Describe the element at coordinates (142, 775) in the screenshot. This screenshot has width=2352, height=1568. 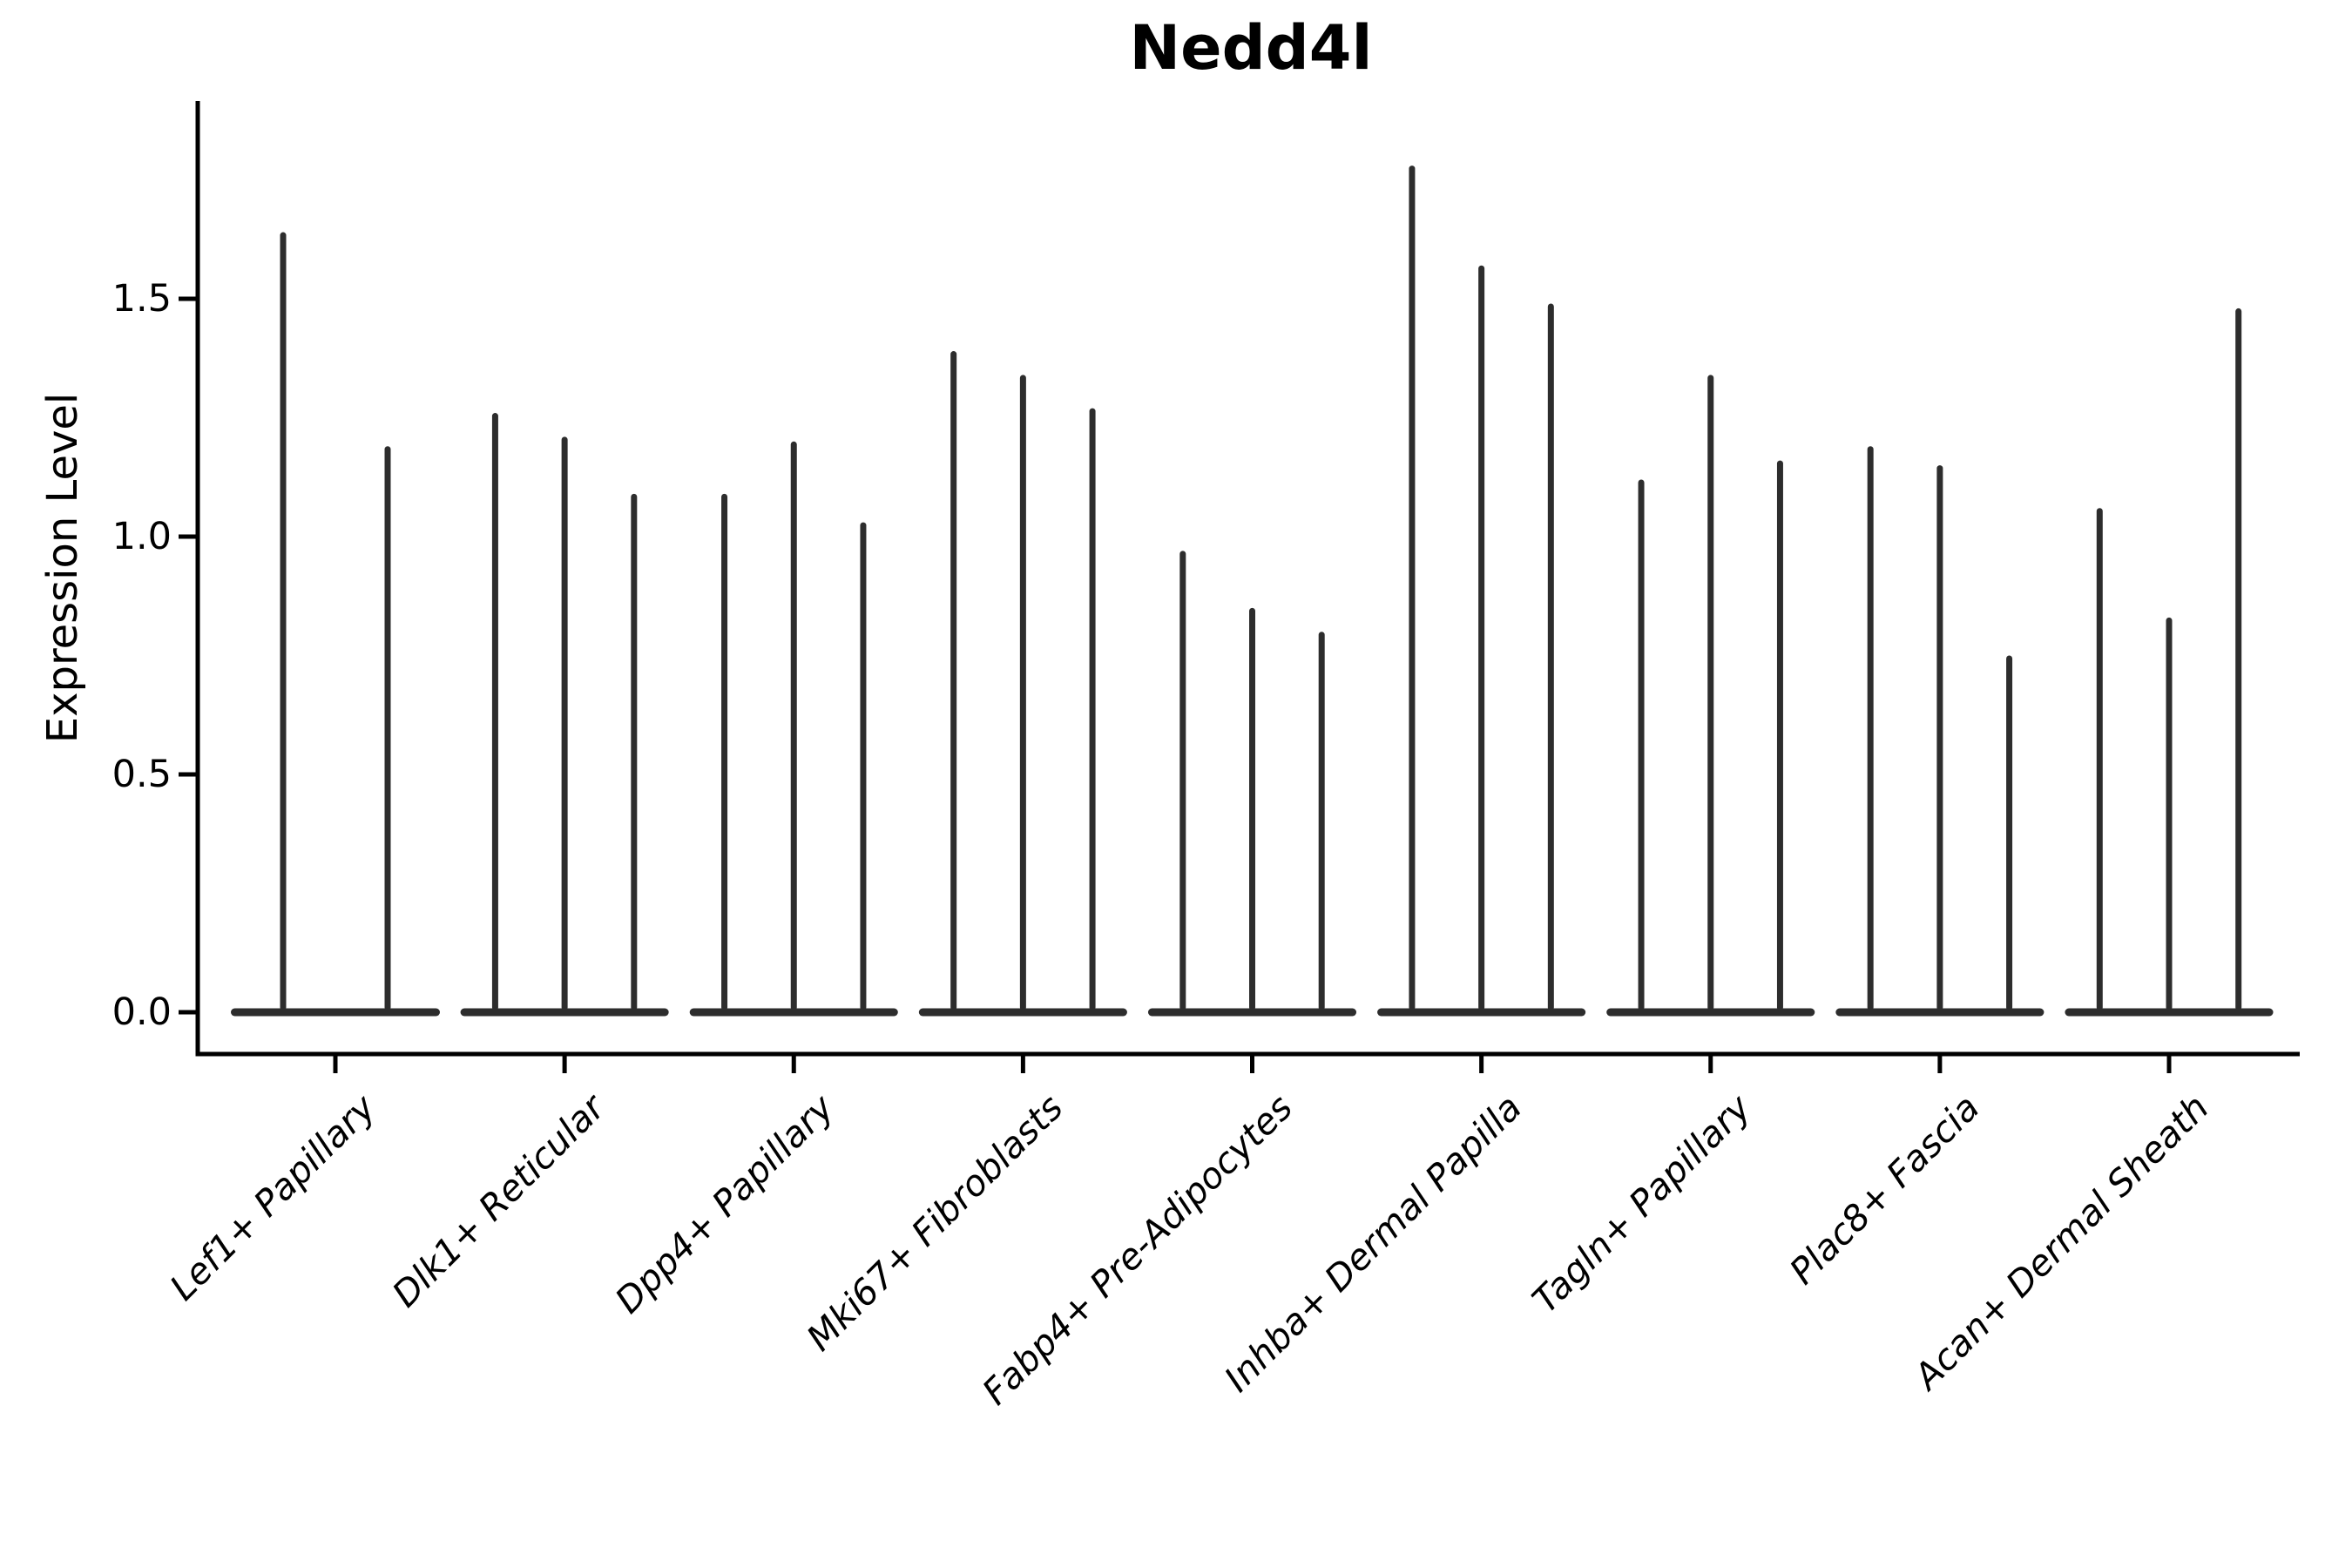
I see `y-tick-label: 0.5` at that location.